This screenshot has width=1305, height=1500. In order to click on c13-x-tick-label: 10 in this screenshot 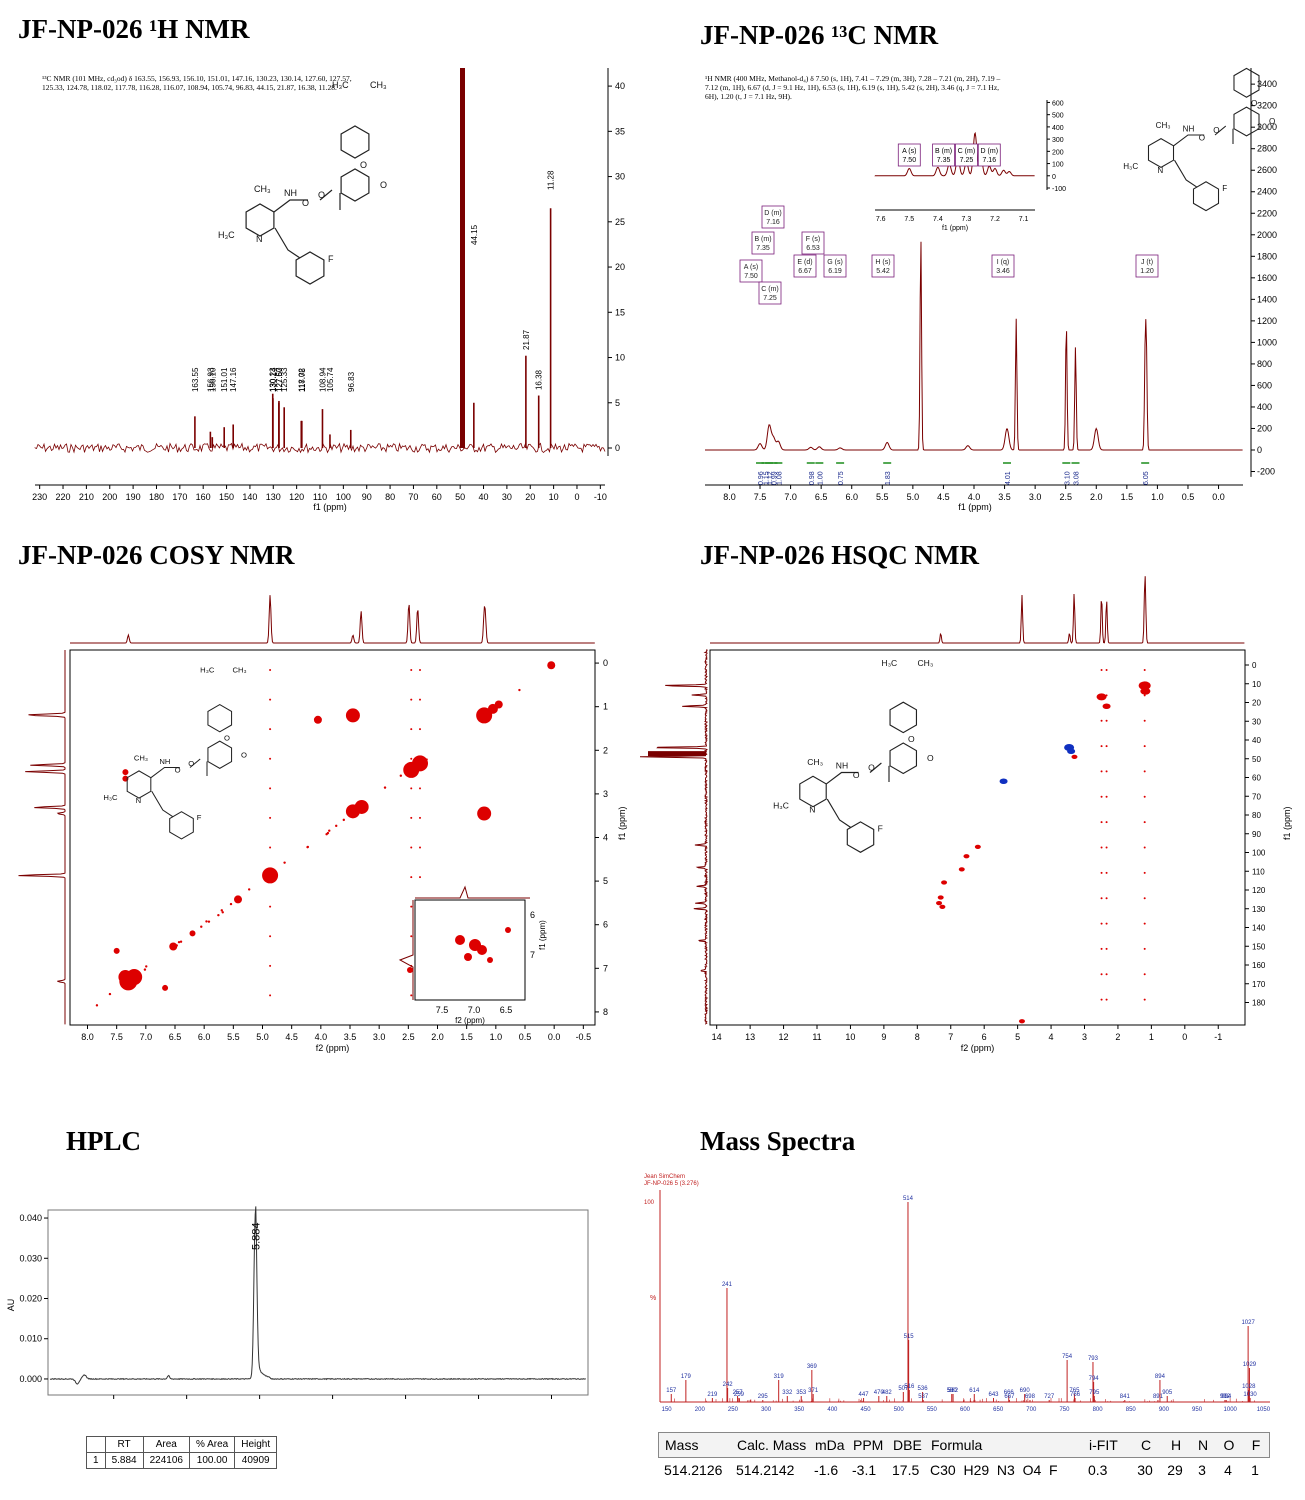, I will do `click(554, 497)`.